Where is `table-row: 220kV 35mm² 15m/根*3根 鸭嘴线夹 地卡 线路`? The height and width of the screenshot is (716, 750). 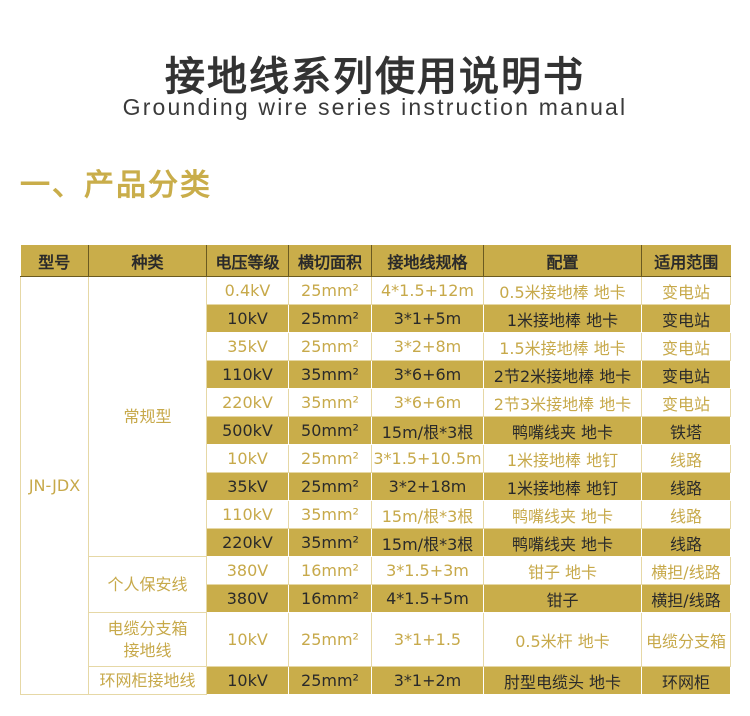
table-row: 220kV 35mm² 15m/根*3根 鸭嘴线夹 地卡 线路 is located at coordinates (376, 542).